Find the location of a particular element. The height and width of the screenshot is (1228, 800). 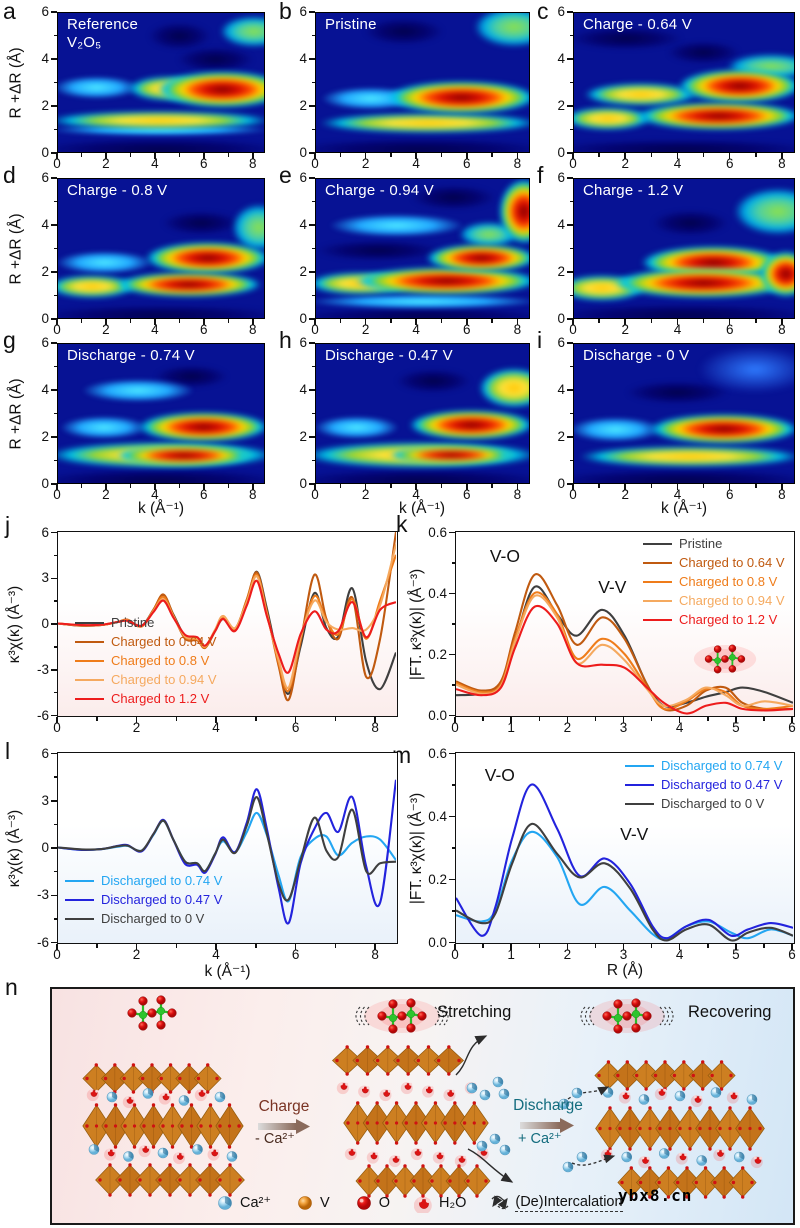

legend-item: Charged to 0.64 V is located at coordinates (714, 563).